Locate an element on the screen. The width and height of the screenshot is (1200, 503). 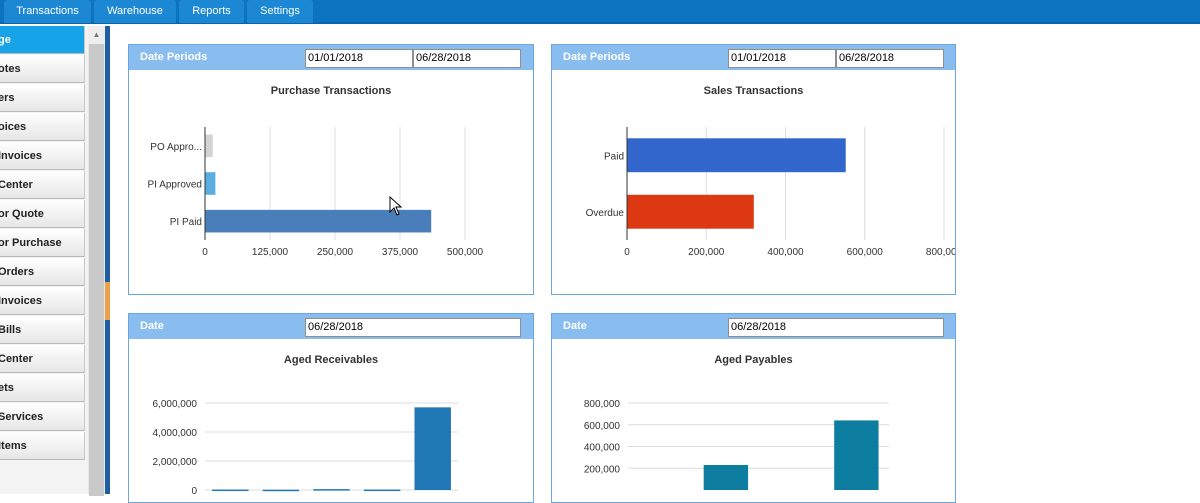
sidebar-item: or Purchase is located at coordinates (42, 243).